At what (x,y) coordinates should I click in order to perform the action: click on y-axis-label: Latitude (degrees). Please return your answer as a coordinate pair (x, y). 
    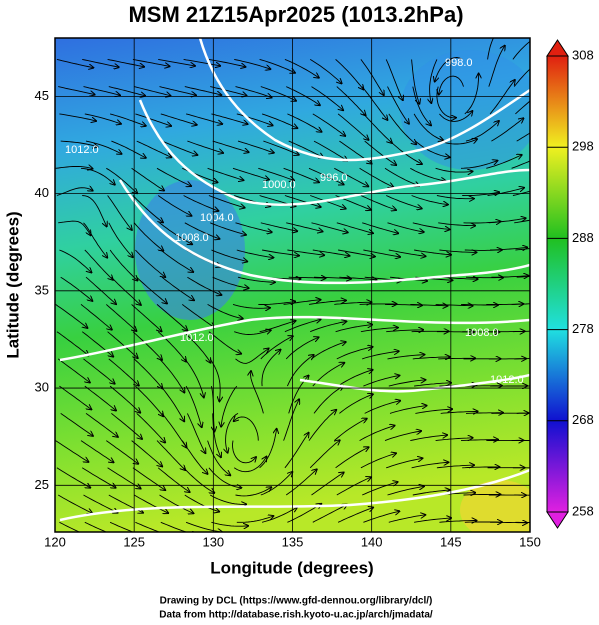
    Looking at the image, I should click on (12, 284).